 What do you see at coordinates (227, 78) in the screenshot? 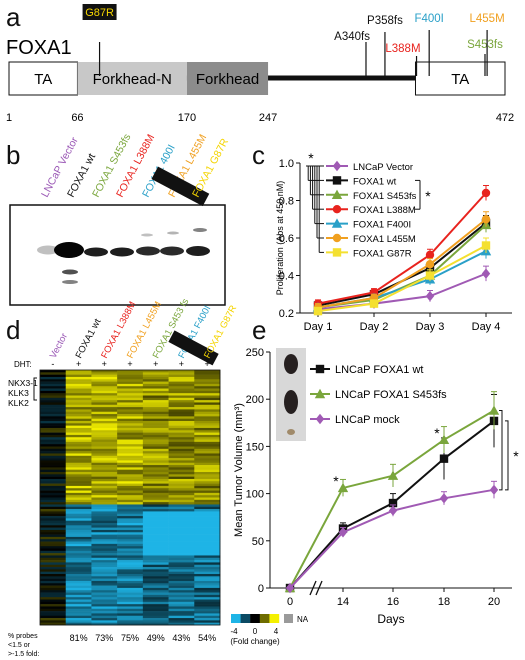
I see `domain-box` at bounding box center [227, 78].